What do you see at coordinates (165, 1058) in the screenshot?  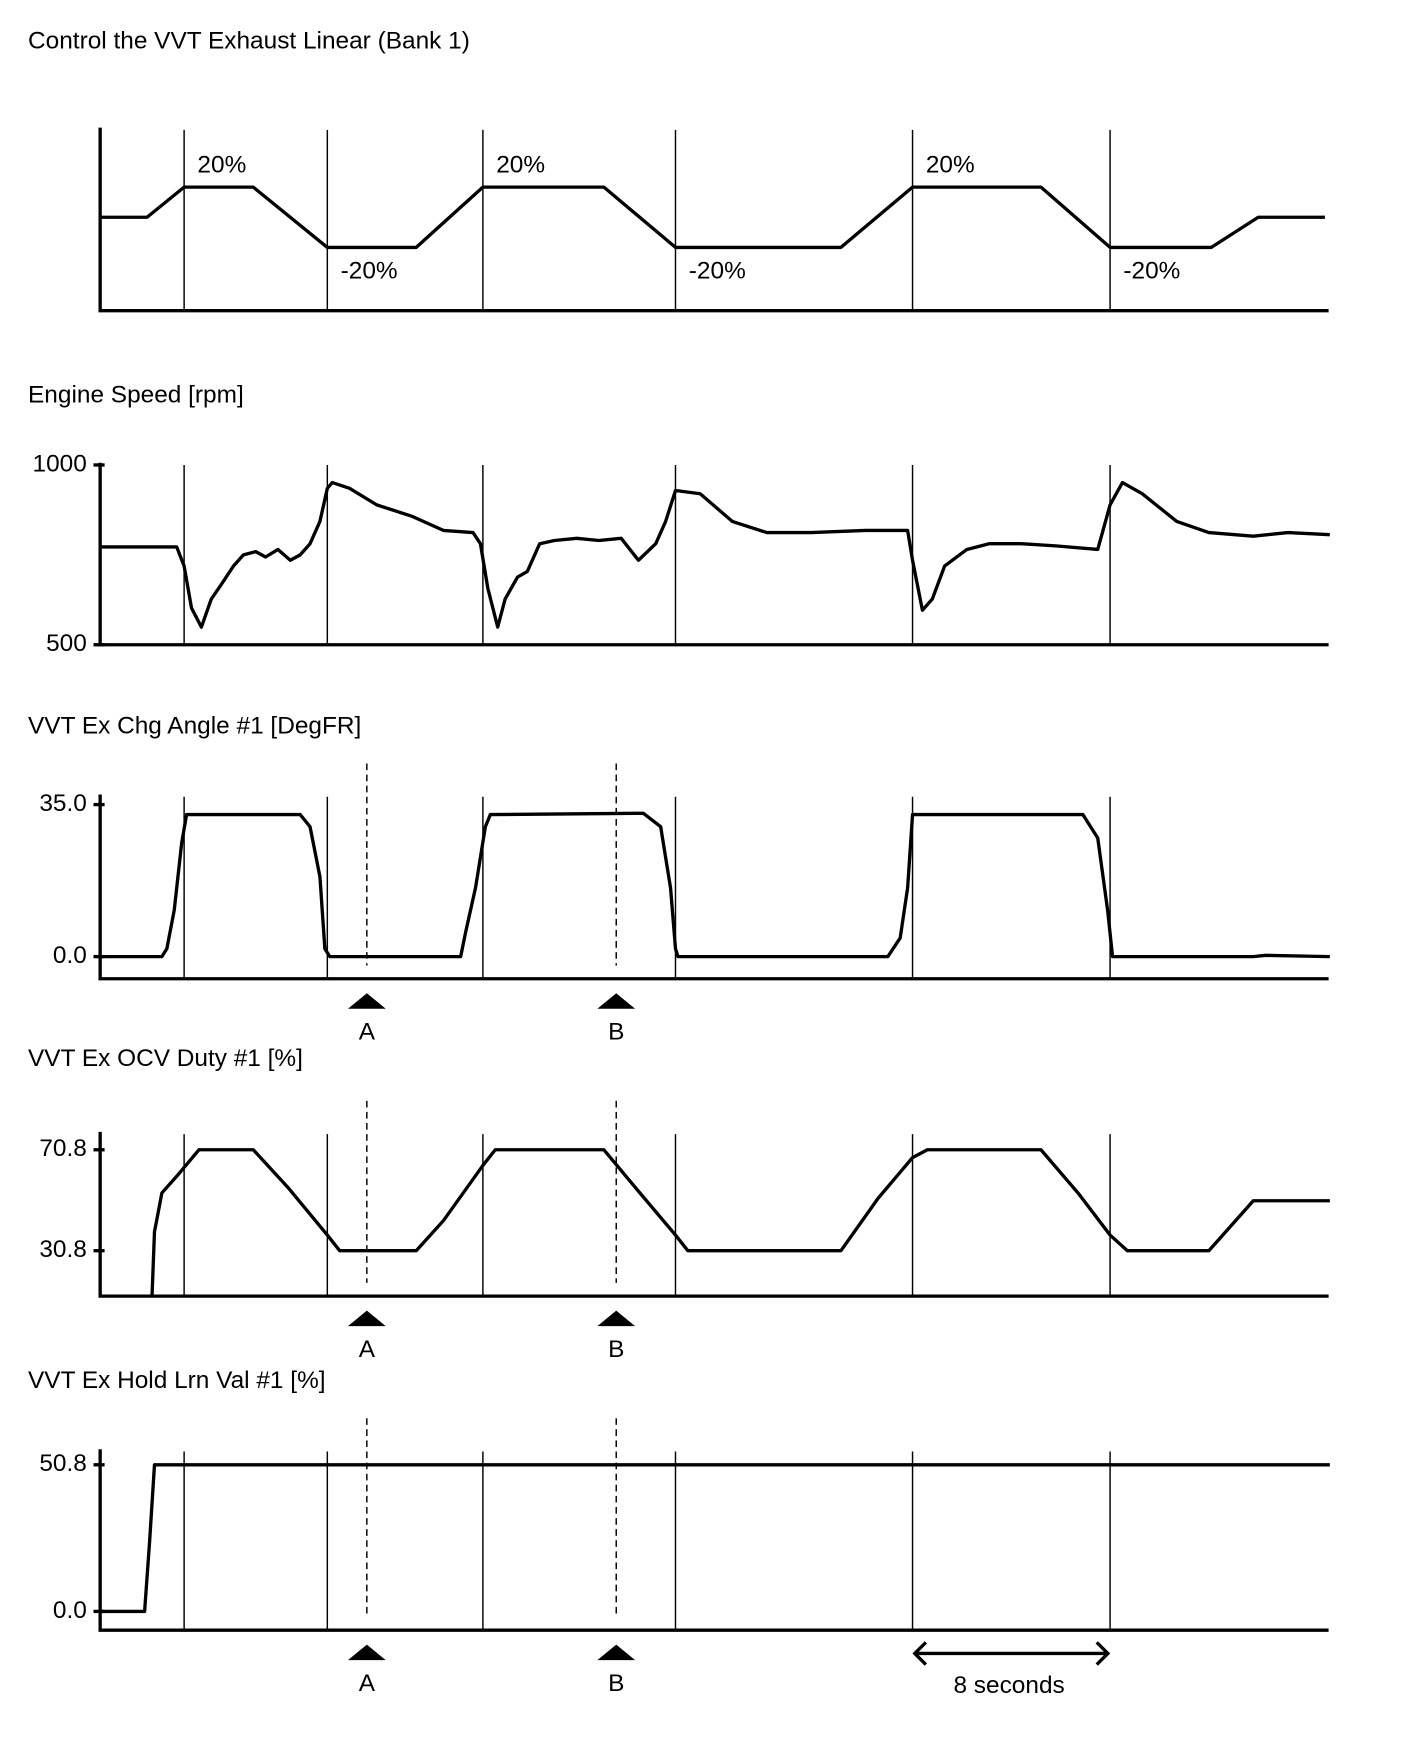 I see `chart-title: VVT Ex OCV Duty #1 [%]` at bounding box center [165, 1058].